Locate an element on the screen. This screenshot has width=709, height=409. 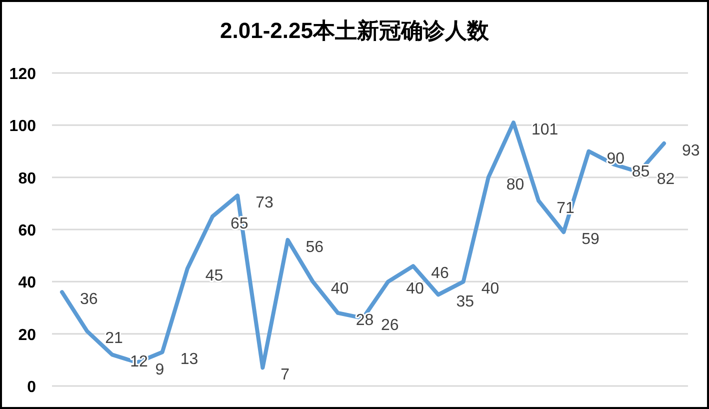
data-label: 26 is located at coordinates (390, 325).